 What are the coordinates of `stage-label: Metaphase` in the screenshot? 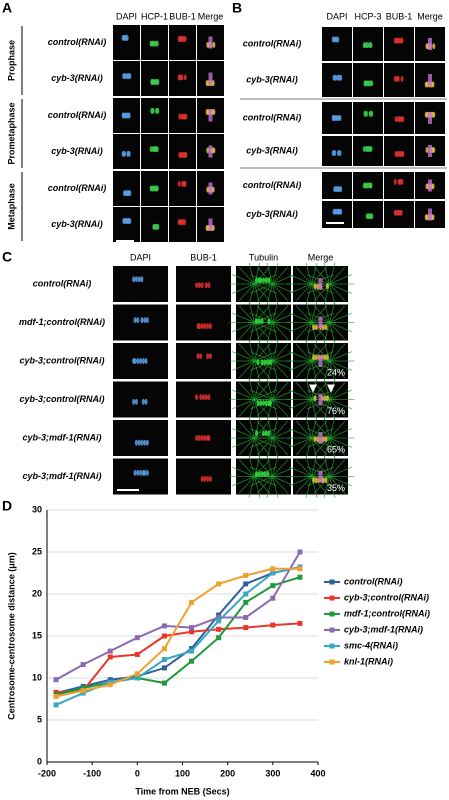 It's located at (11, 206).